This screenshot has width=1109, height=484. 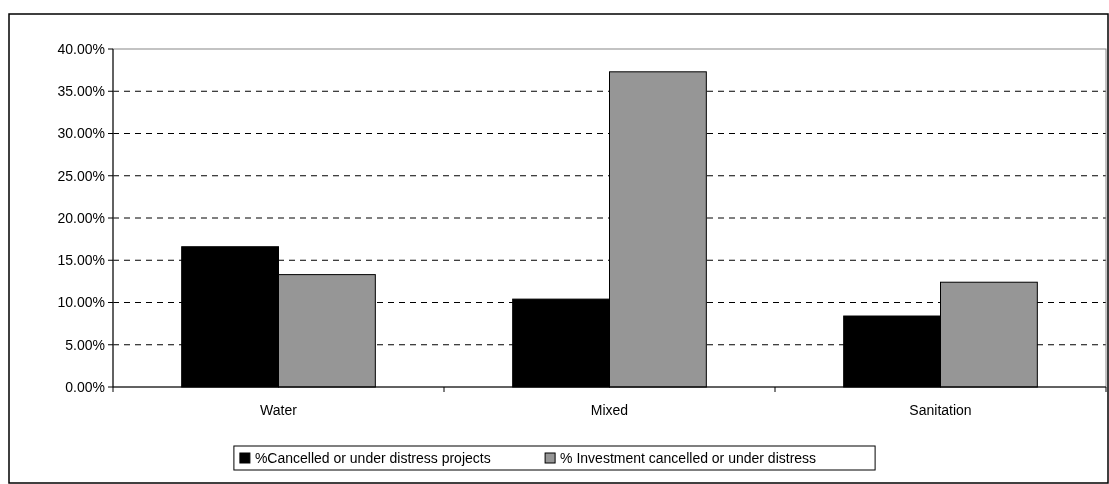 What do you see at coordinates (81, 175) in the screenshot?
I see `y-tick-label: 25.00%` at bounding box center [81, 175].